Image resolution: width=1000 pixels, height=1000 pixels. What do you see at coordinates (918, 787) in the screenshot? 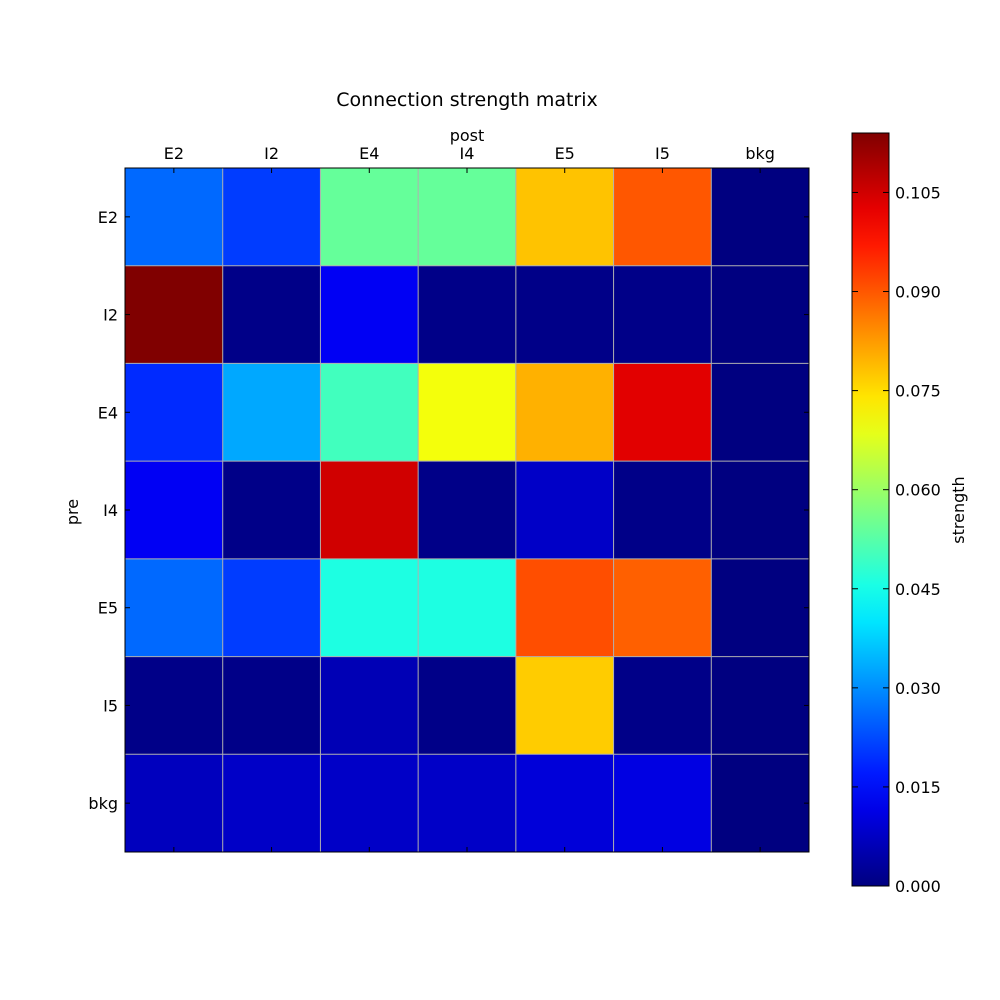
I see `colorbar-tick-label: 0.015` at bounding box center [918, 787].